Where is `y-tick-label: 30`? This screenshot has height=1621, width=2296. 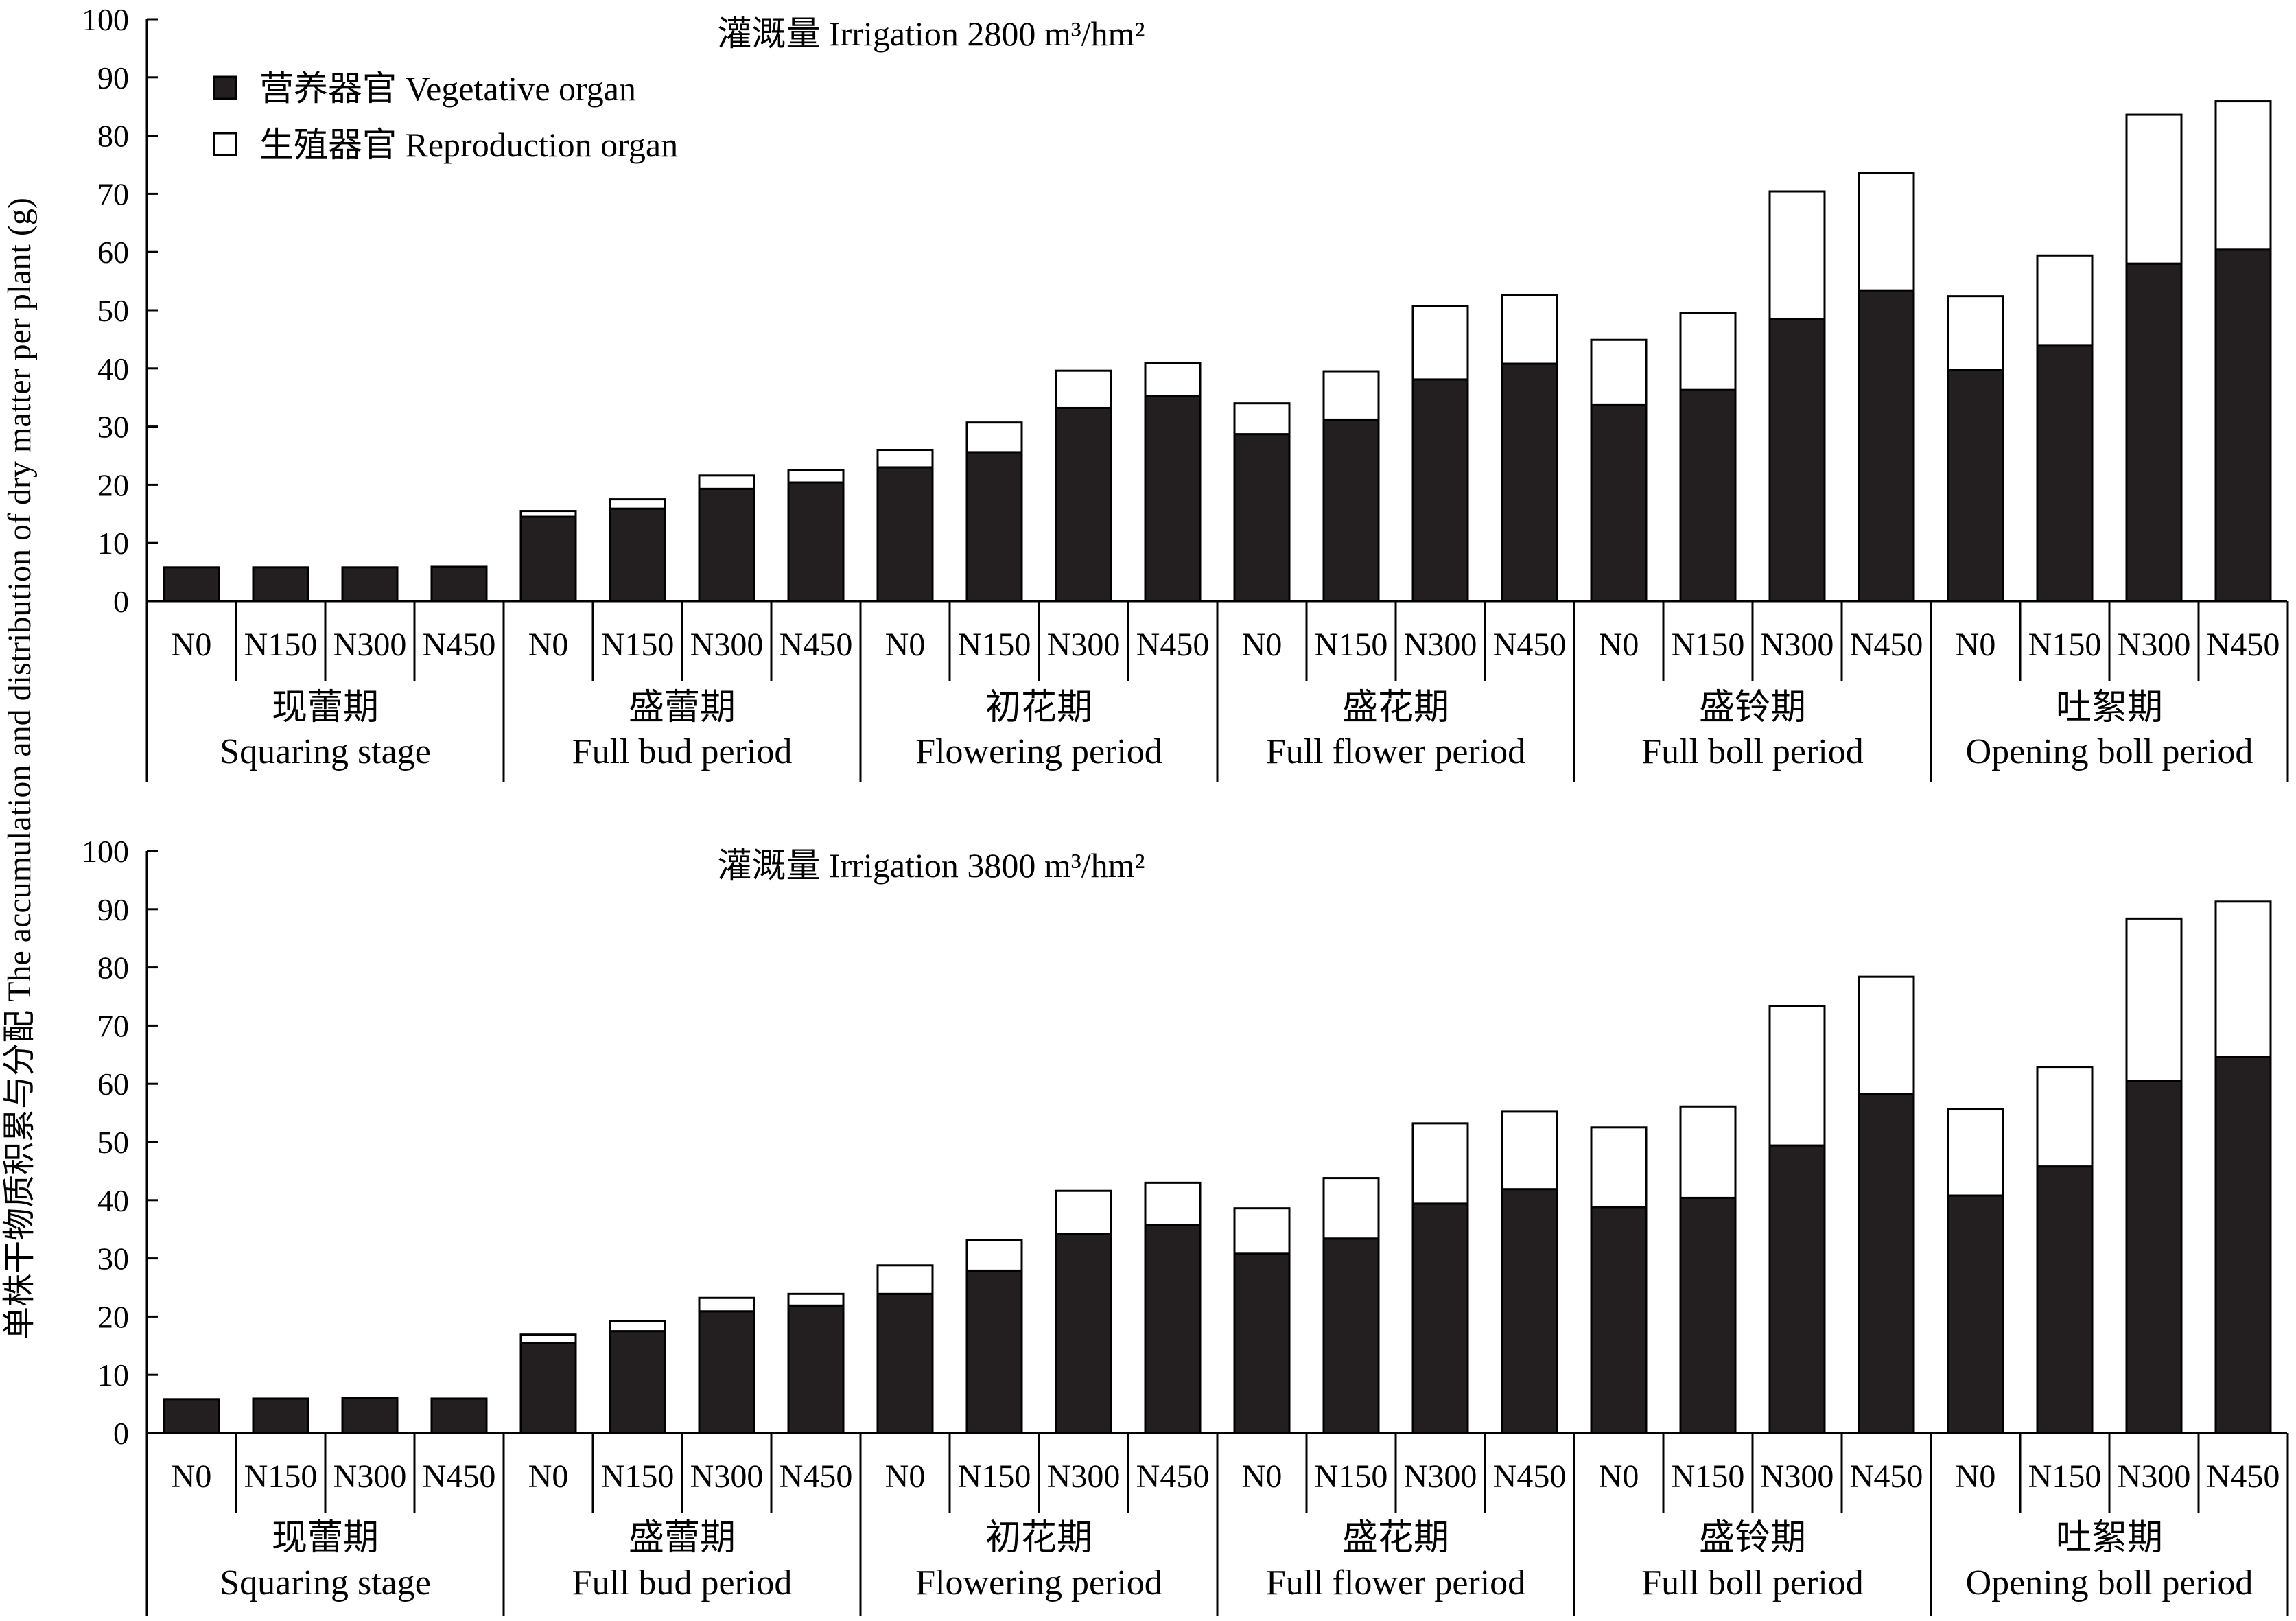 y-tick-label: 30 is located at coordinates (113, 1258).